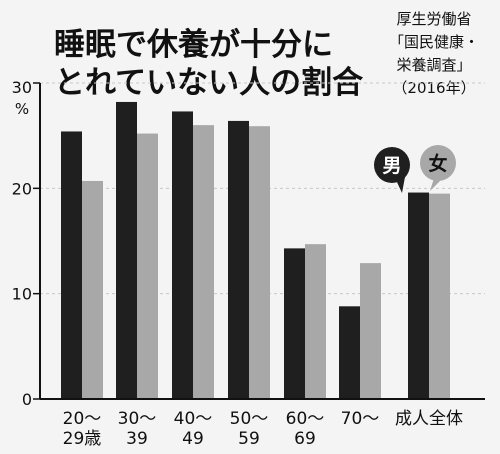 The height and width of the screenshot is (454, 500). I want to click on source-line-1: 厚生労働省, so click(434, 19).